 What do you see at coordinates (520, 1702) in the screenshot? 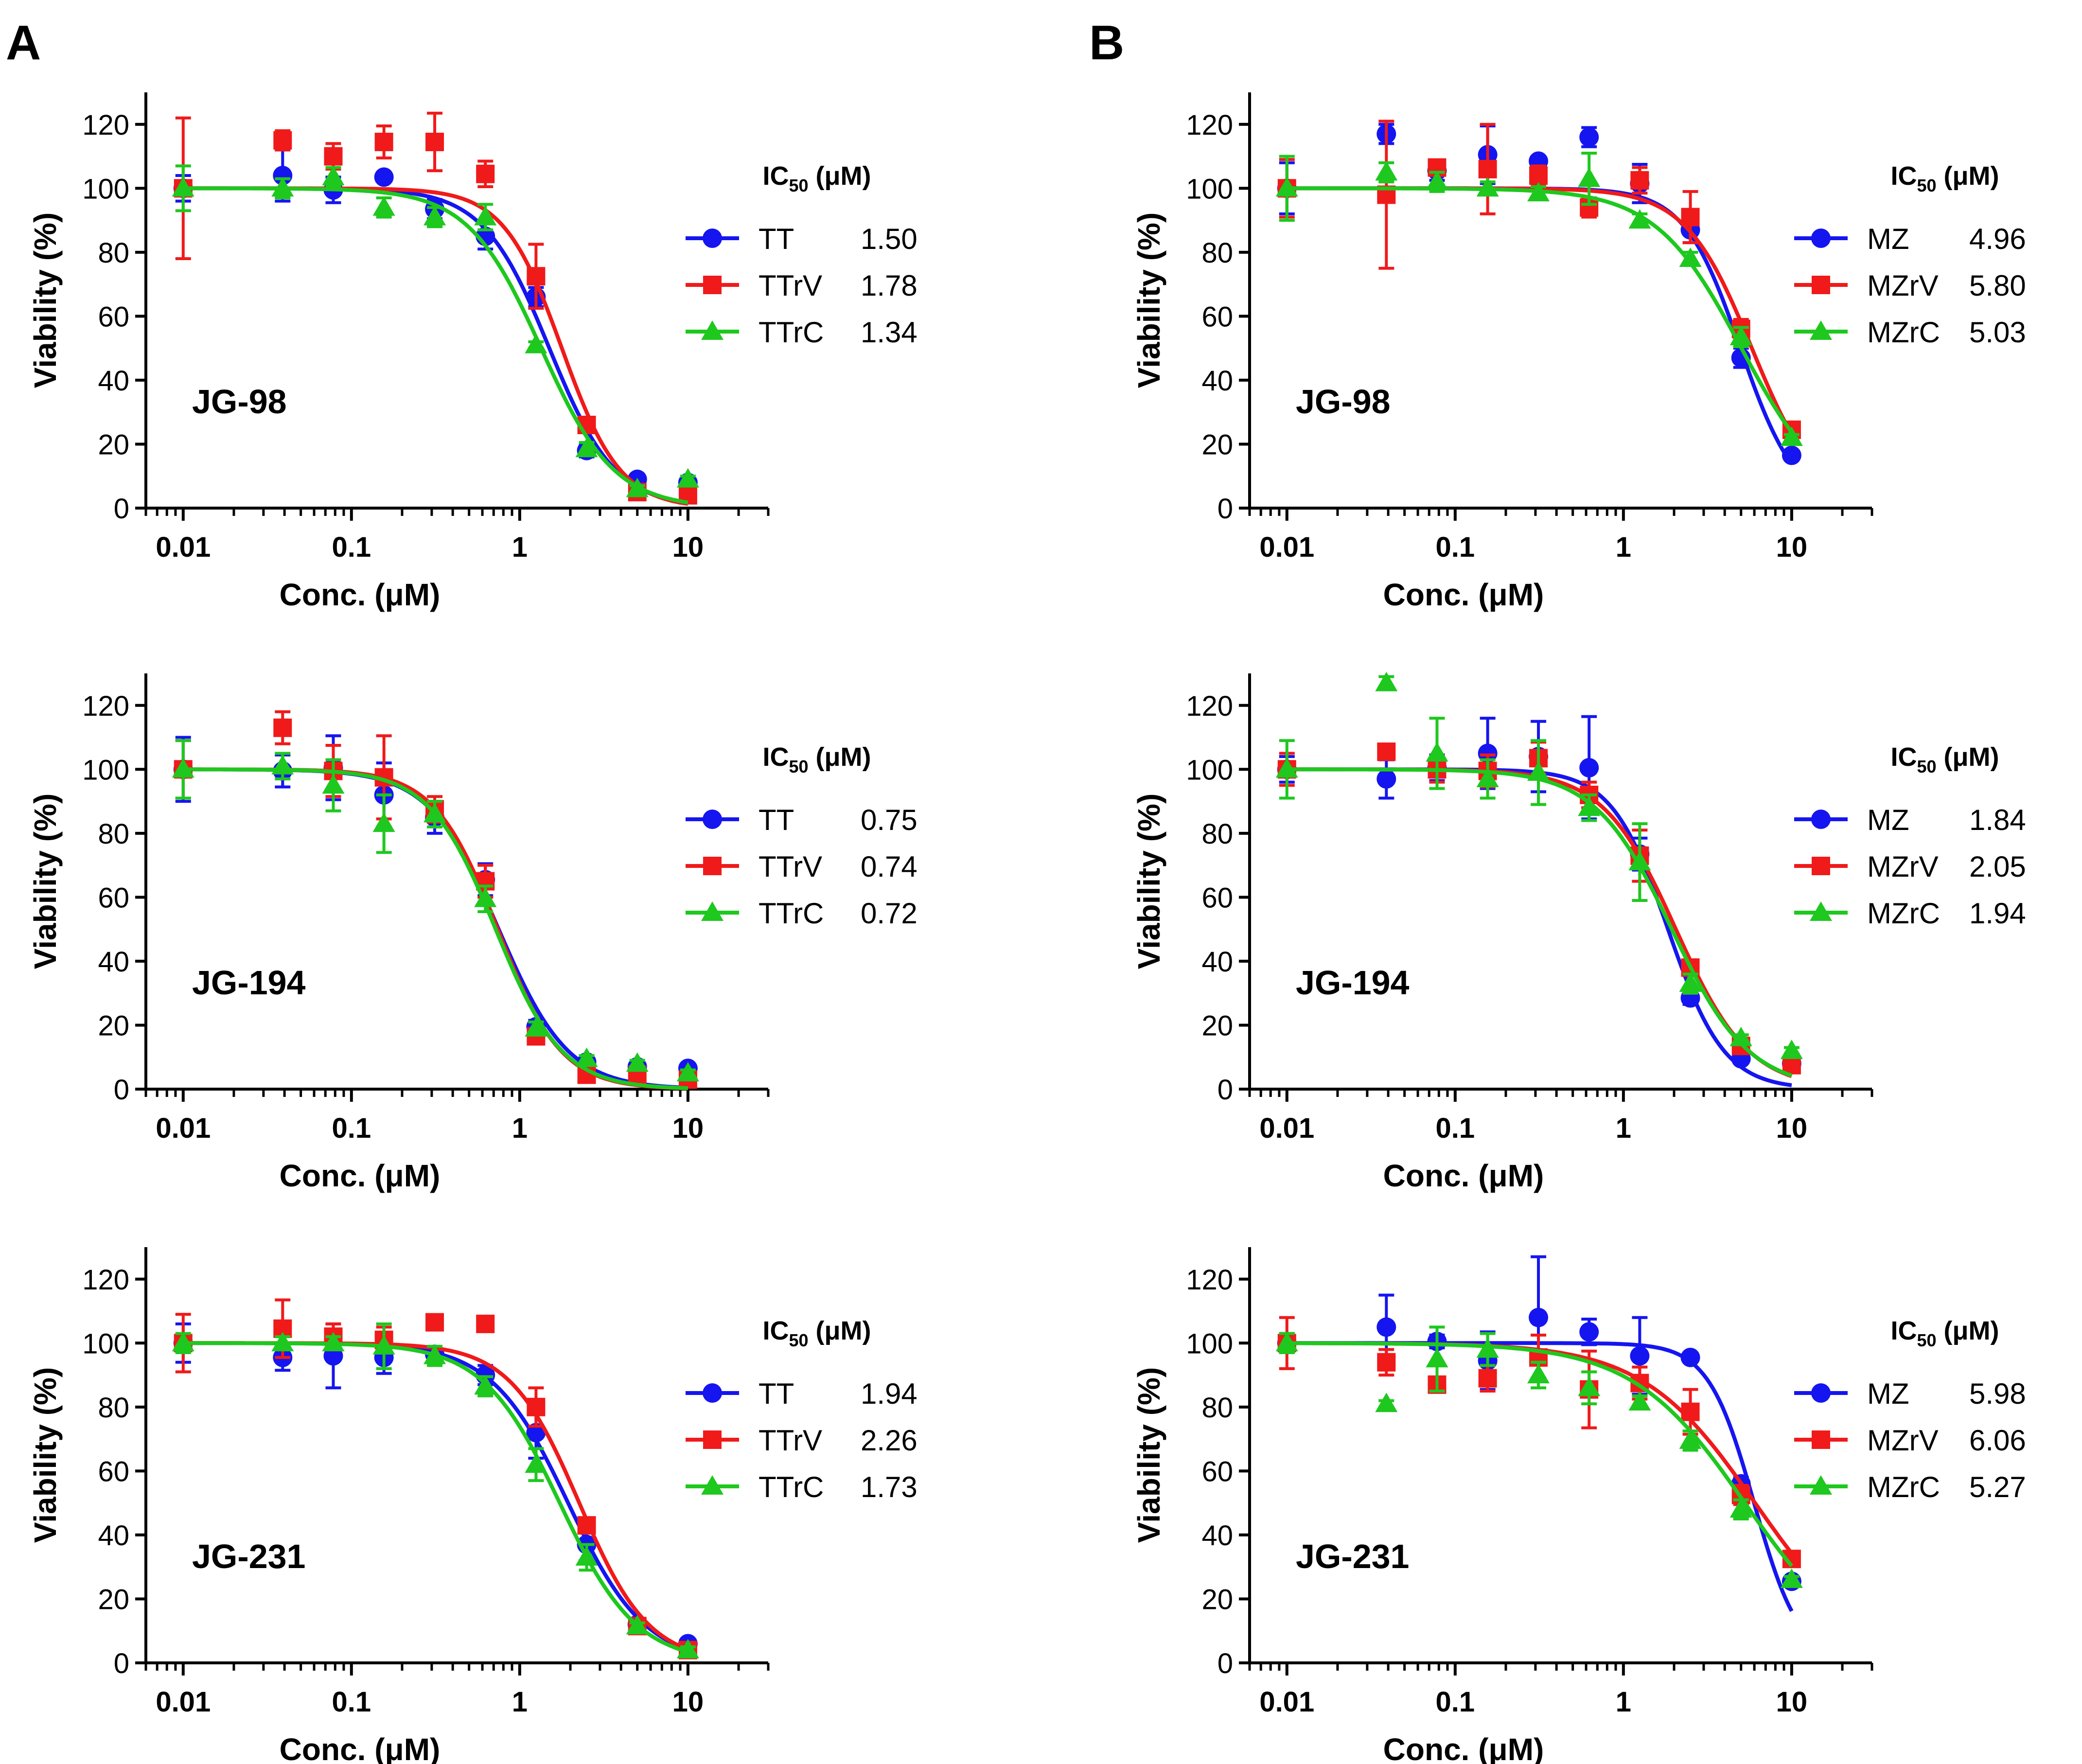
I see `x-tick-label: 1` at bounding box center [520, 1702].